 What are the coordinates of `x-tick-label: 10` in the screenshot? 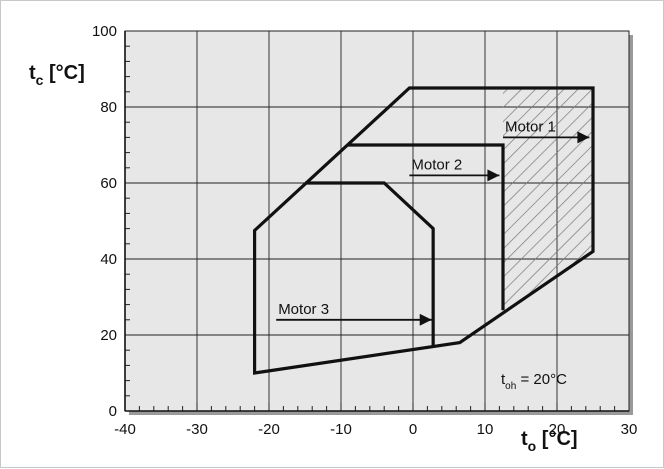 It's located at (485, 429).